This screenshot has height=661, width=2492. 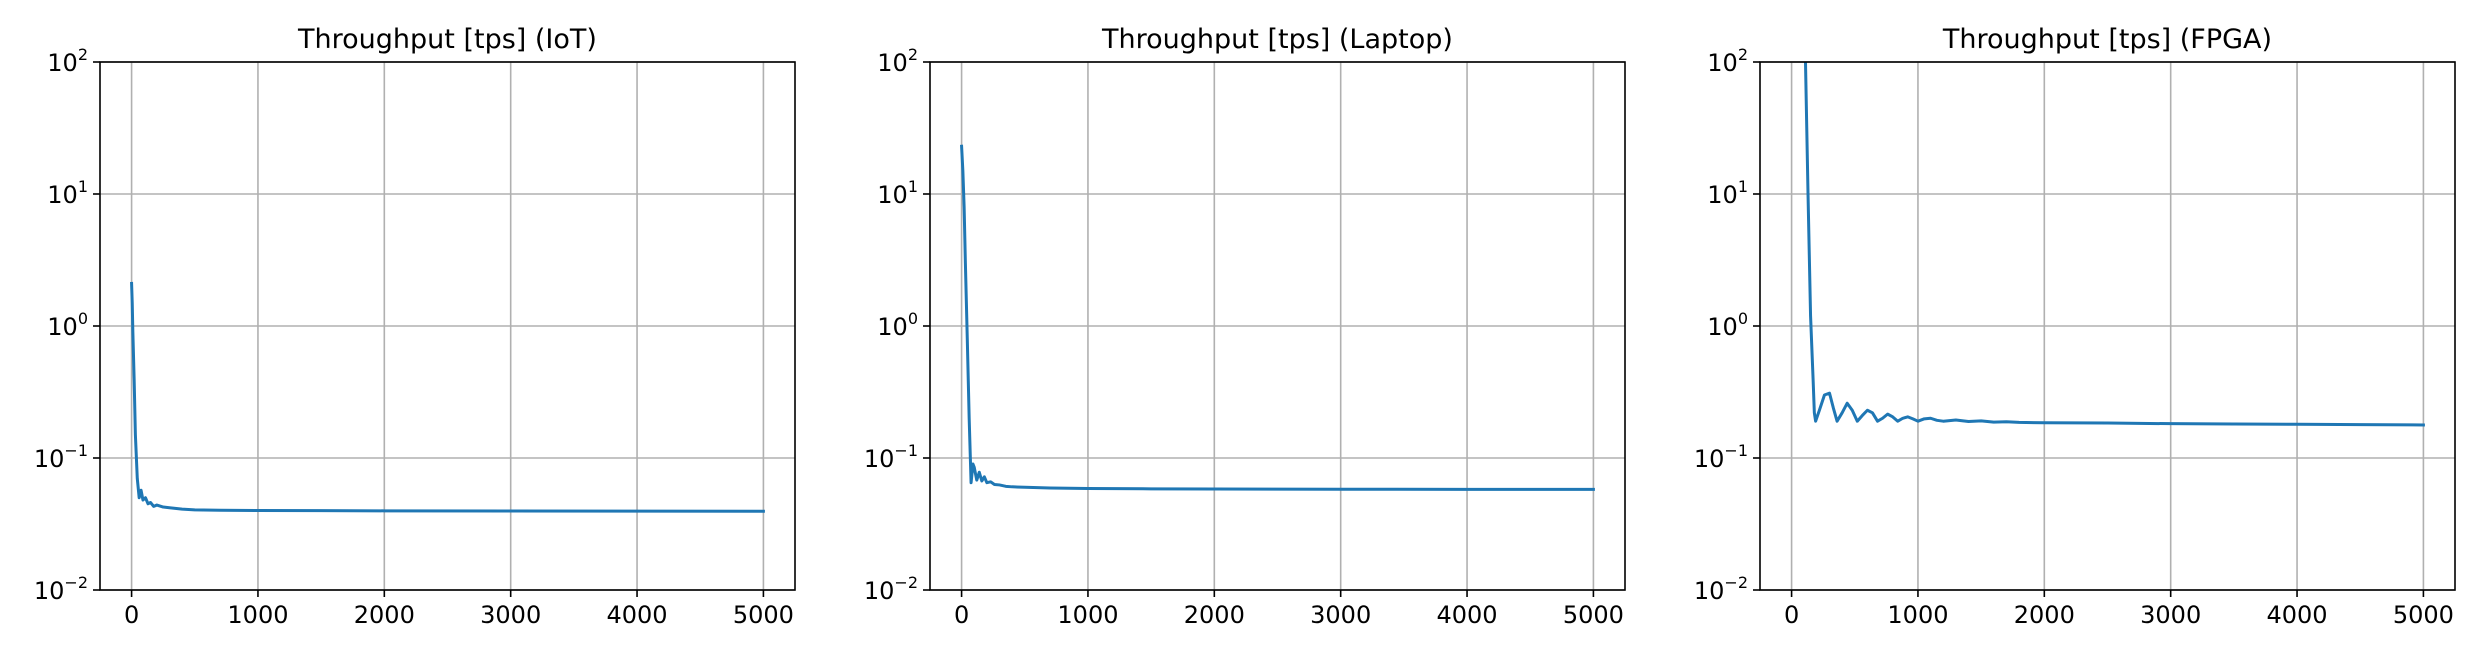 I want to click on chart-title: Throughput [tps] (FPGA), so click(x=2107, y=39).